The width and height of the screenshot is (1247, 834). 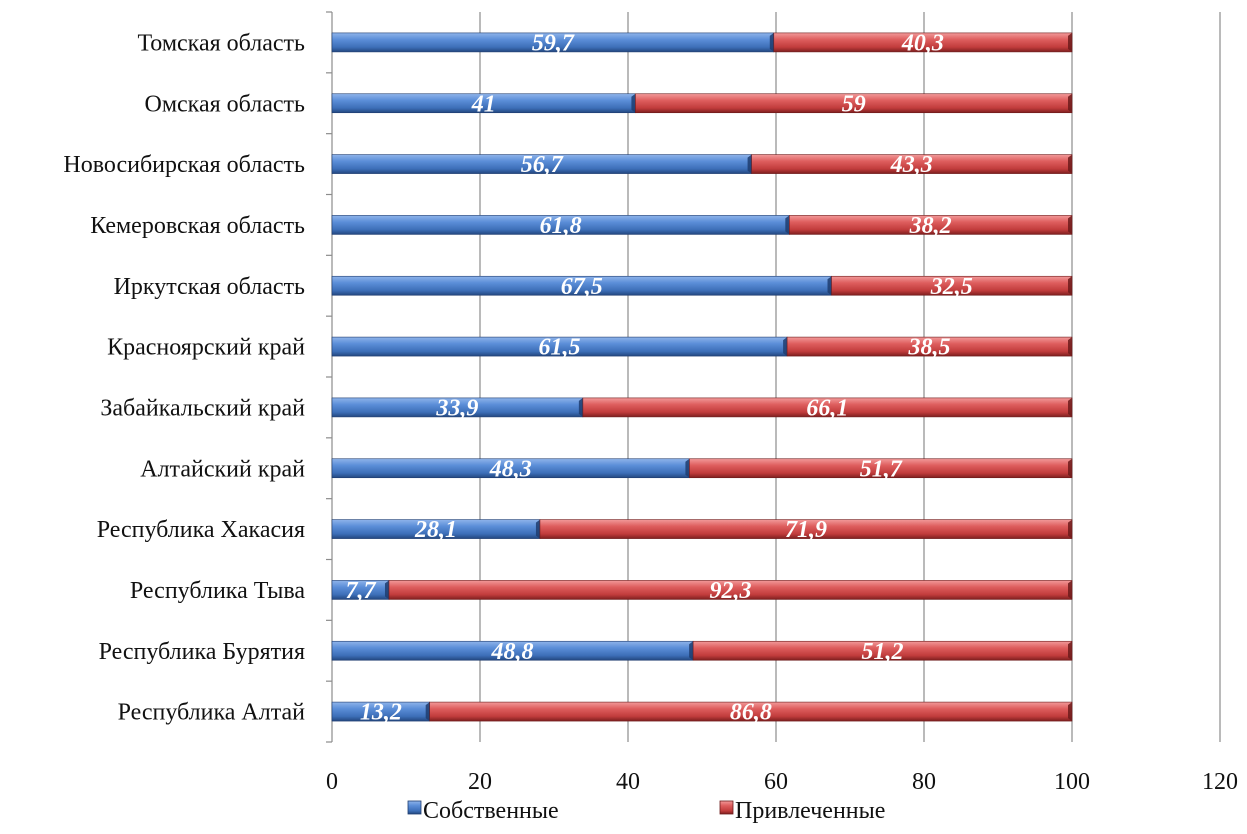 What do you see at coordinates (628, 782) in the screenshot?
I see `x-tick-label: 40` at bounding box center [628, 782].